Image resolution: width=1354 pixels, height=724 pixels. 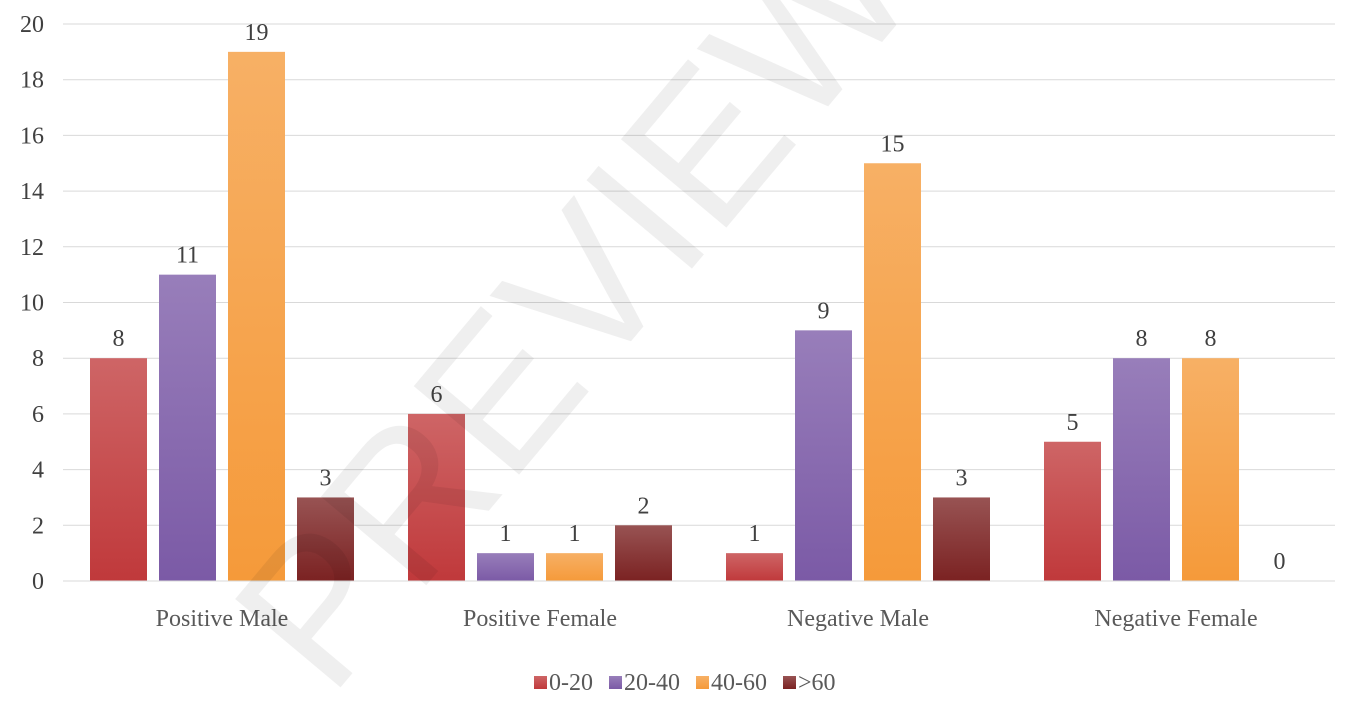 What do you see at coordinates (893, 144) in the screenshot?
I see `data-label: 15` at bounding box center [893, 144].